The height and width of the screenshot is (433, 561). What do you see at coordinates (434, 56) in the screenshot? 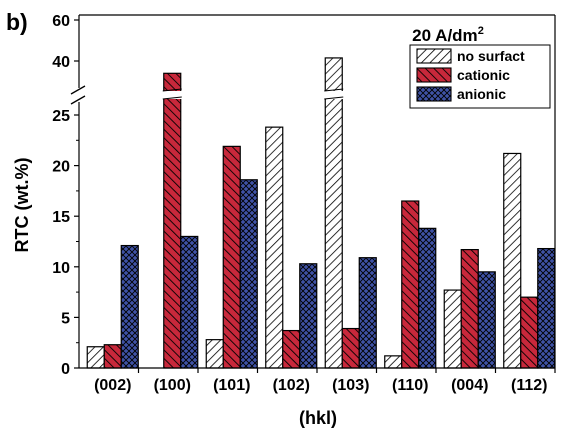
I see `legend-swatch-no-surfact` at bounding box center [434, 56].